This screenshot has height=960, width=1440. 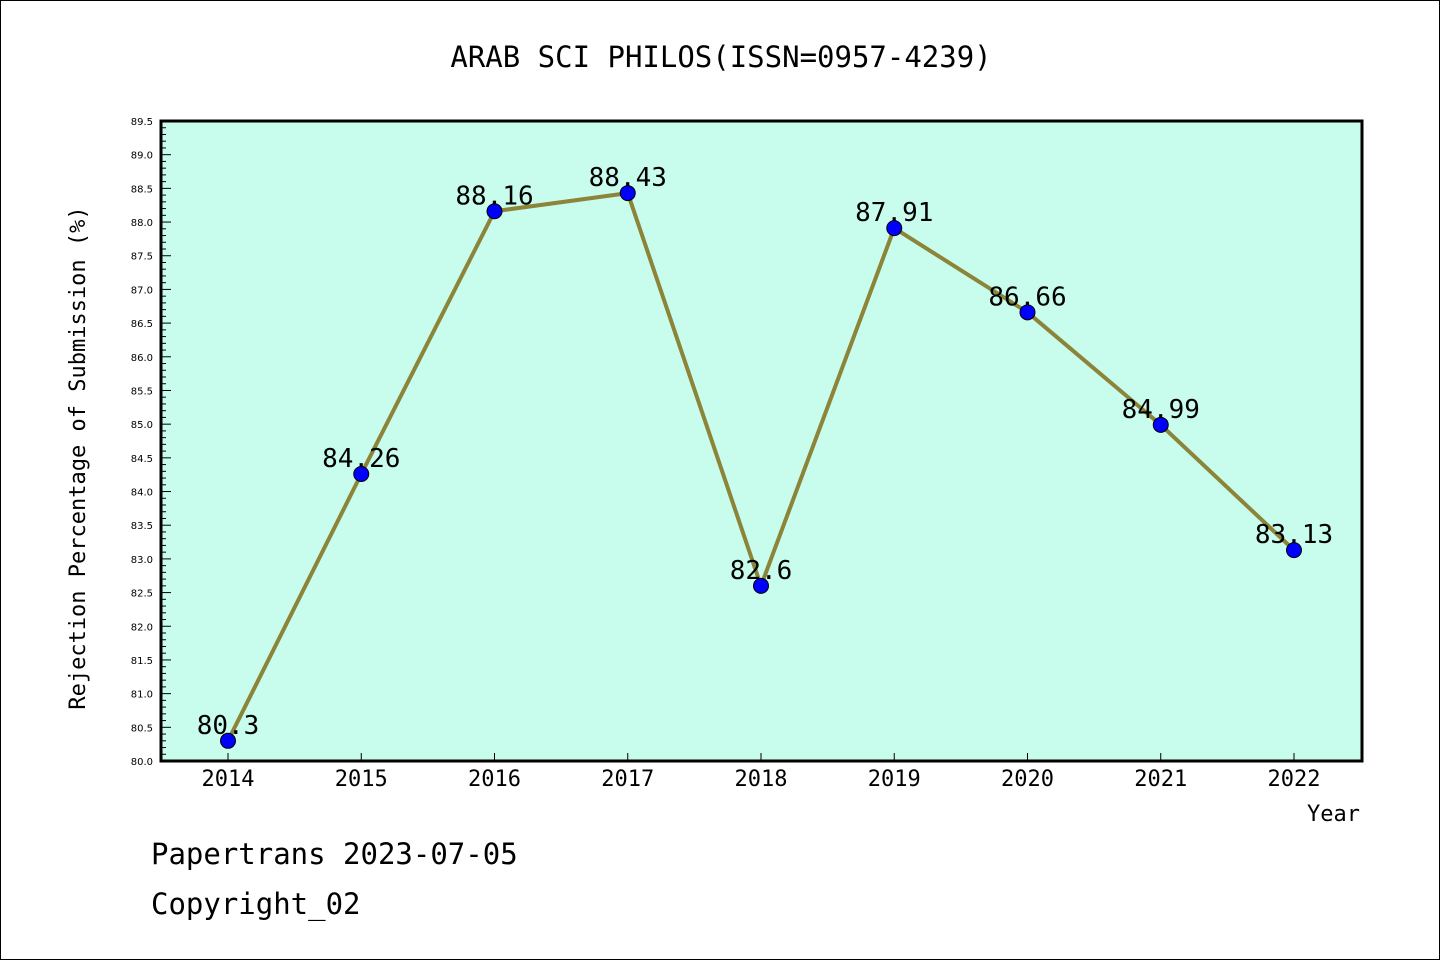 I want to click on data-label: 80.3, so click(x=228, y=726).